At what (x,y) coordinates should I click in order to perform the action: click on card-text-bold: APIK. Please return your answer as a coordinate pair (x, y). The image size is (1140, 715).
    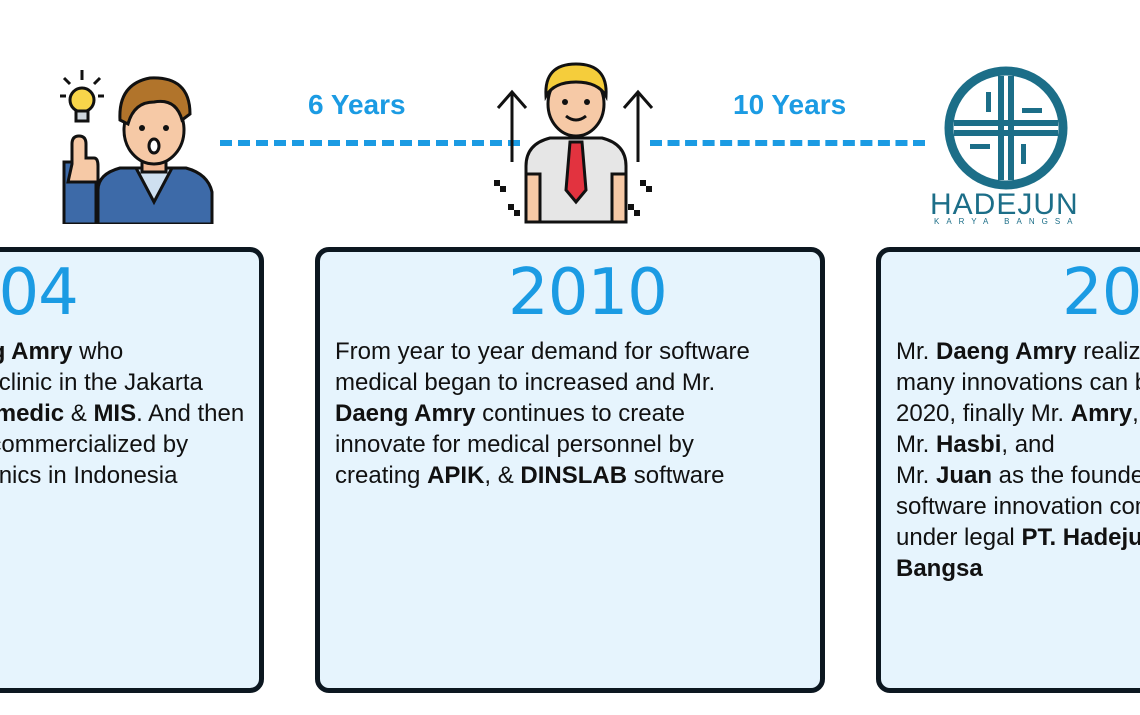
    Looking at the image, I should click on (456, 475).